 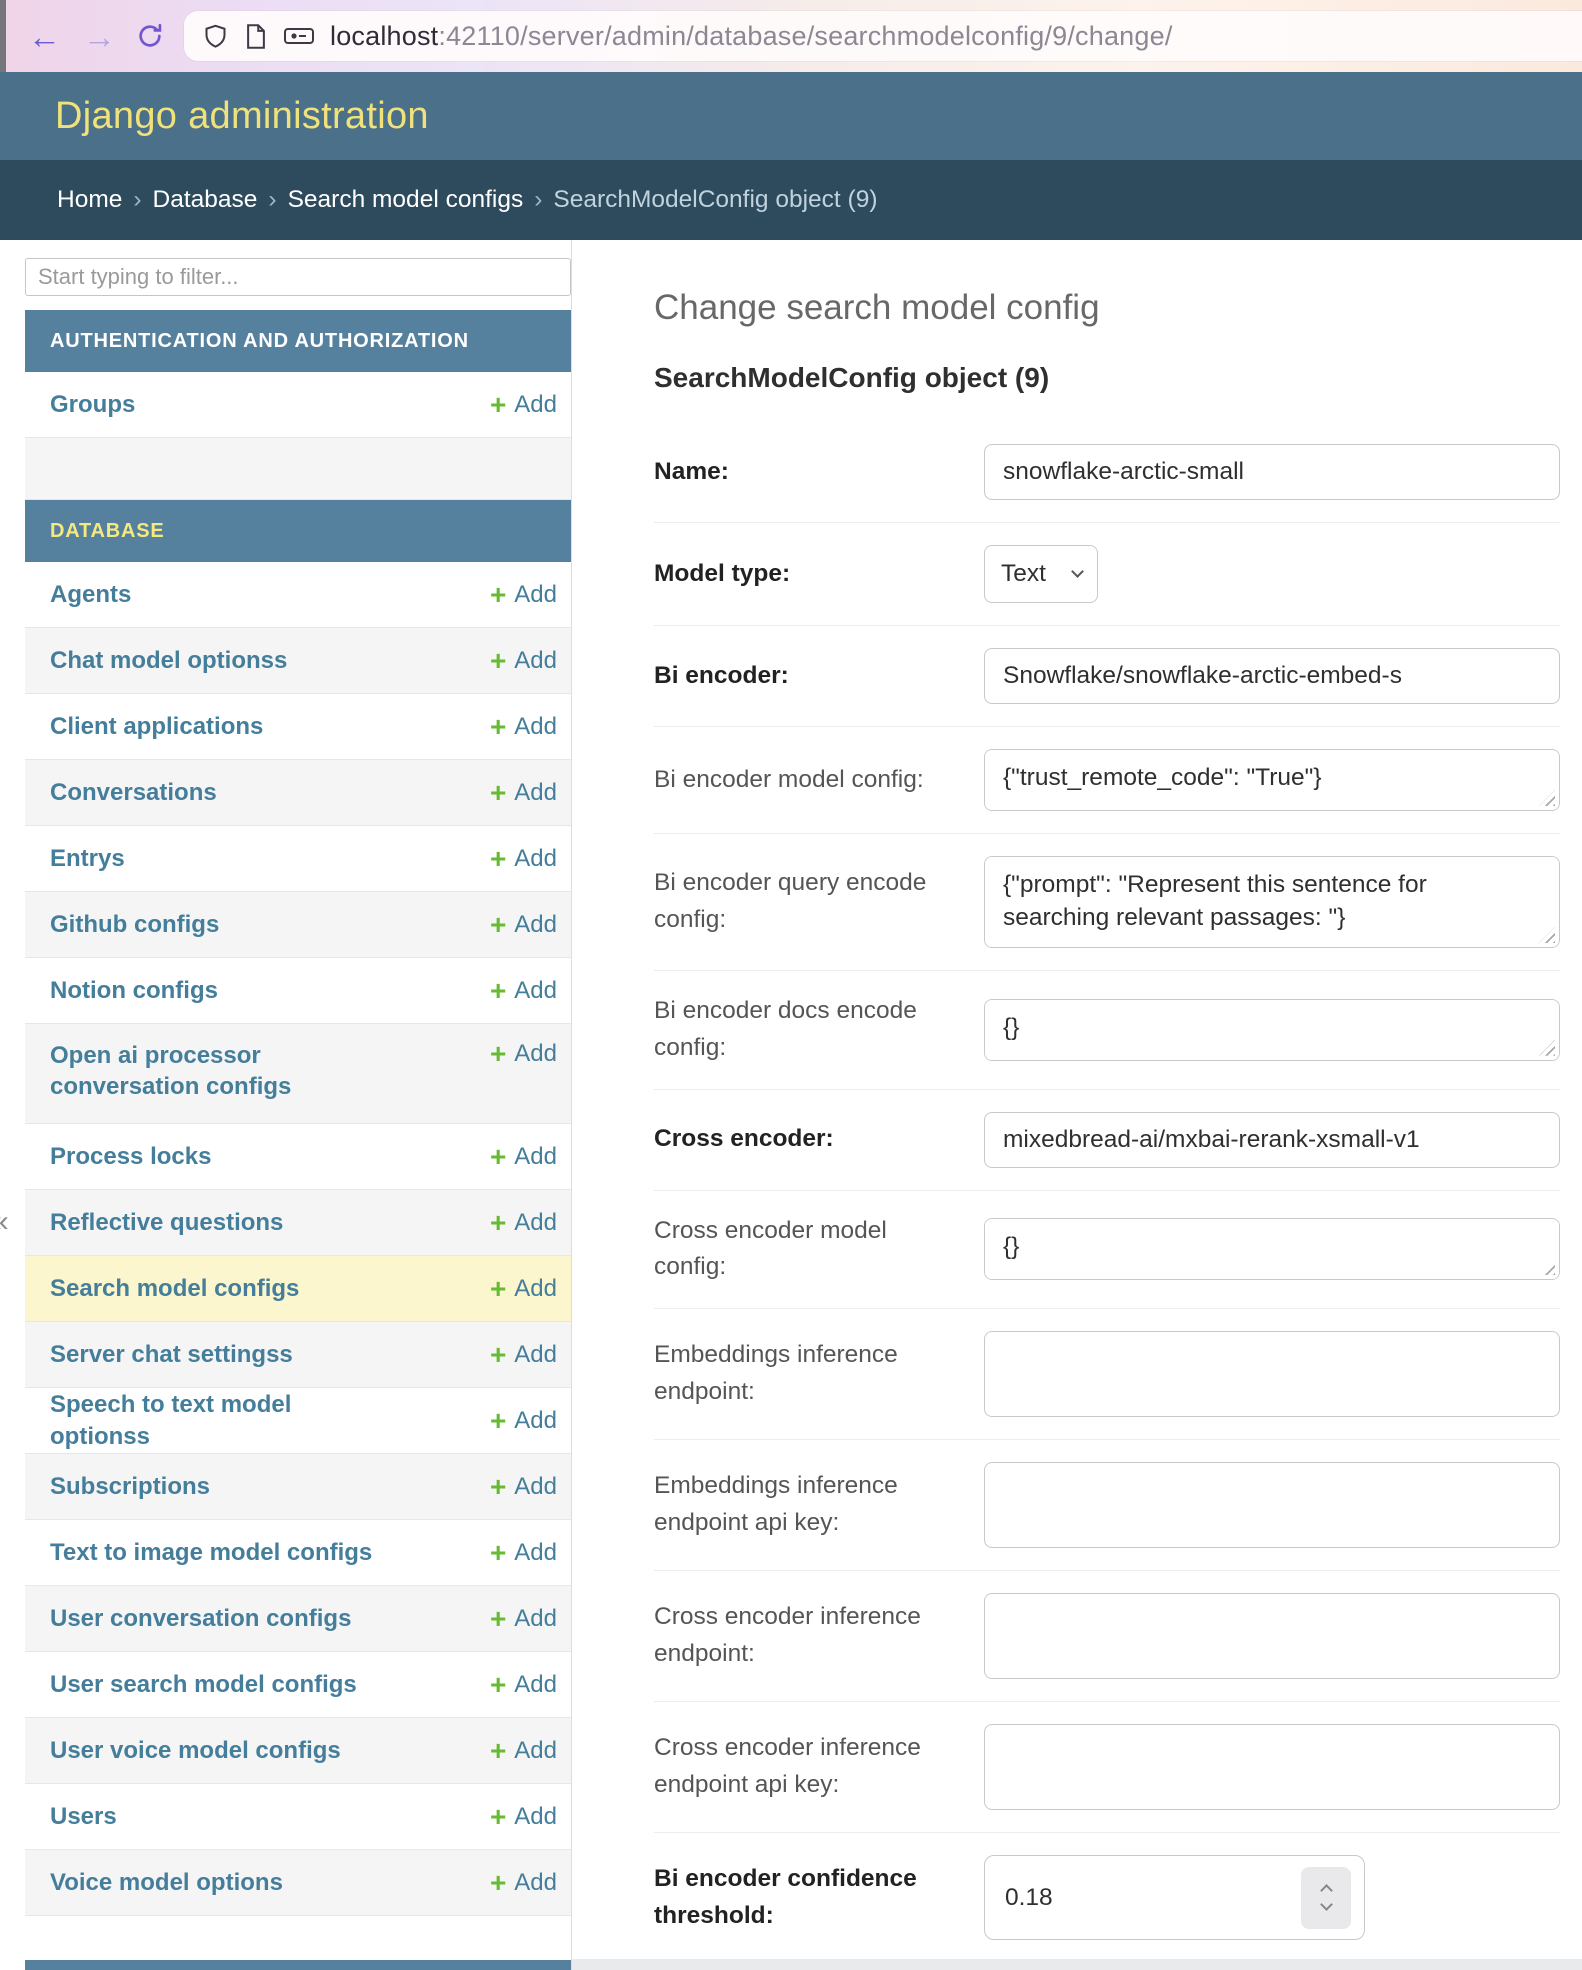 I want to click on model-link-user-search-model-configs: User search model configs, so click(x=203, y=1684).